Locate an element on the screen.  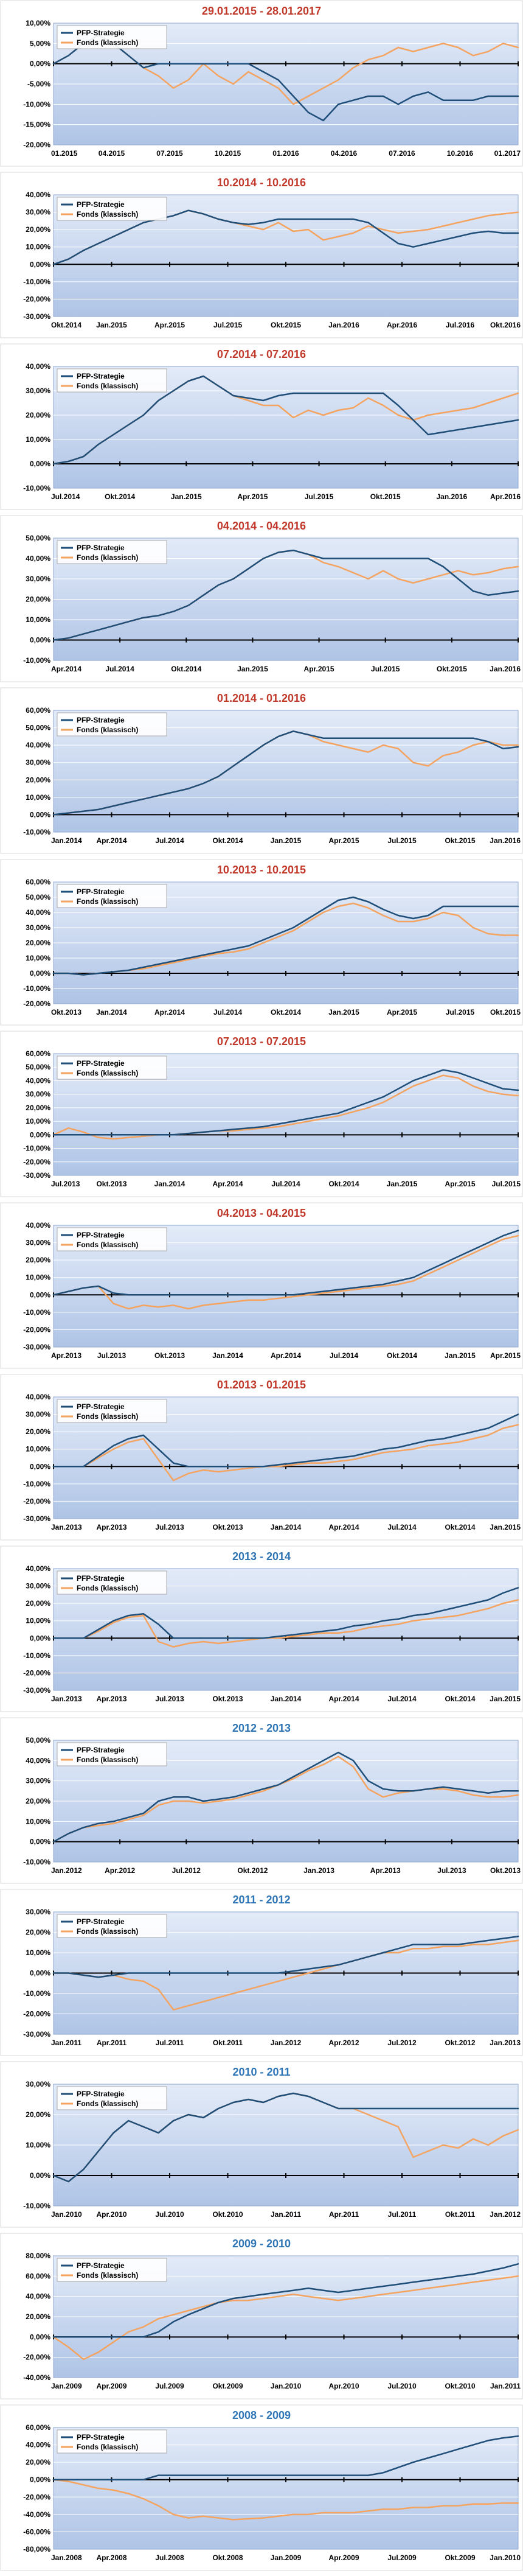
x-tick-label: Okt.2016 is located at coordinates (505, 325).